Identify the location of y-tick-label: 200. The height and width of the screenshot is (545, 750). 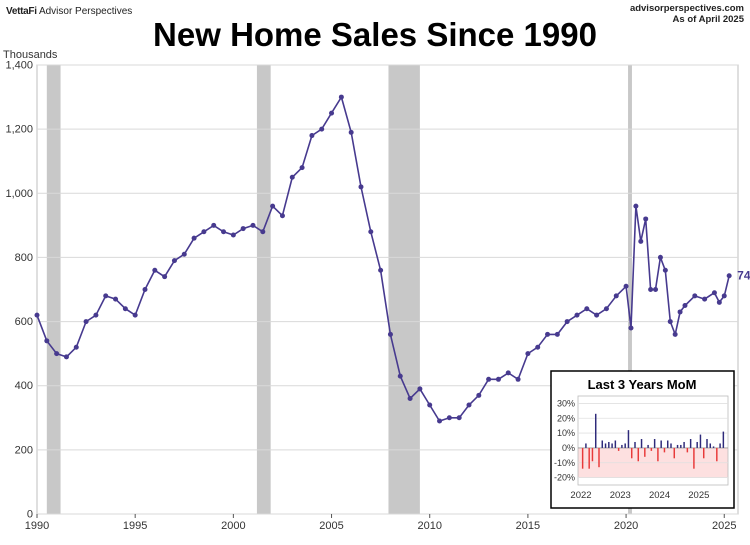
(24, 450).